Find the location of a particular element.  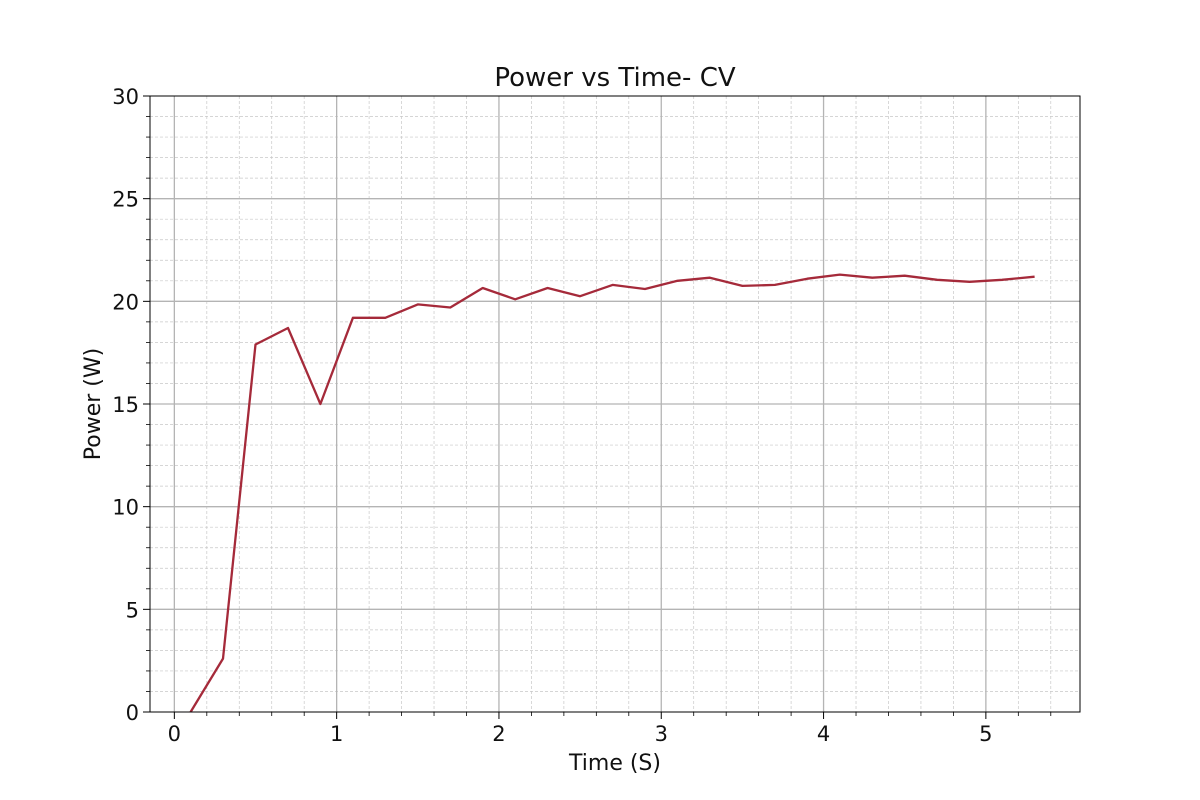

y-tick-label: 0 is located at coordinates (132, 713).